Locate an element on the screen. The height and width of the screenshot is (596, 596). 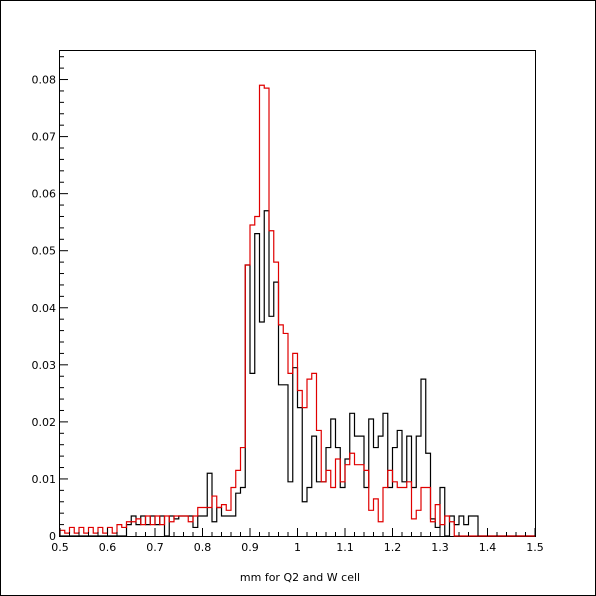
y-tick-label: 0.06 is located at coordinates (44, 194).